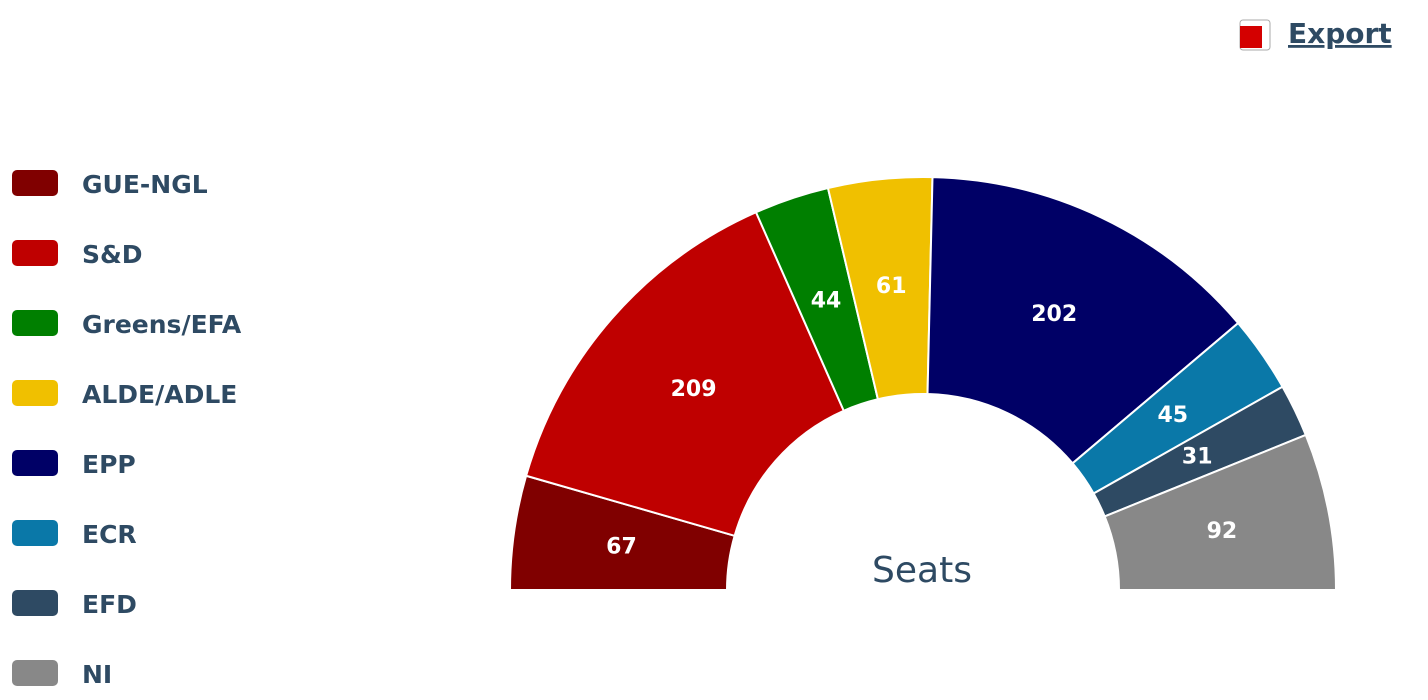 This screenshot has width=1428, height=700. Describe the element at coordinates (1197, 457) in the screenshot. I see `slice-label: 31` at that location.